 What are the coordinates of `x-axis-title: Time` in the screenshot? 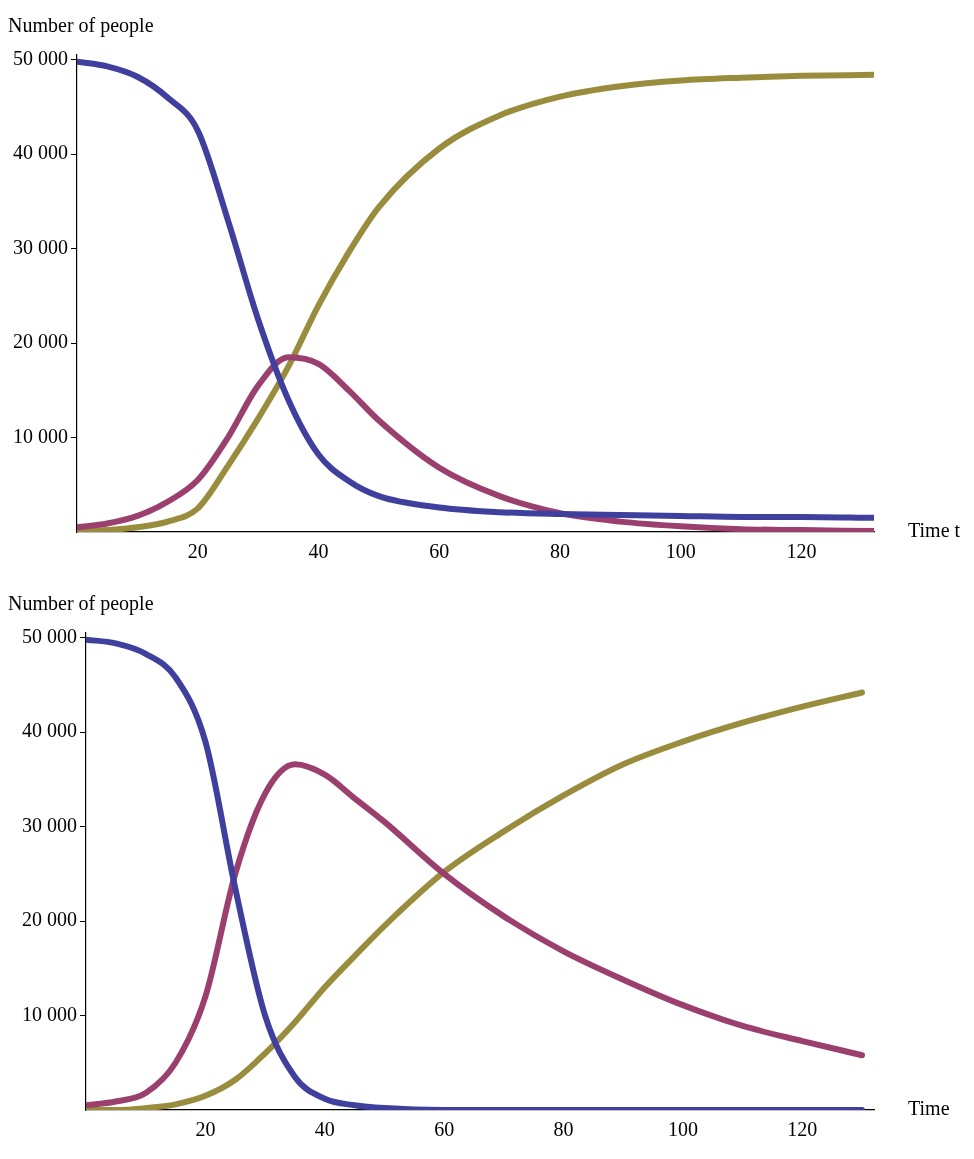 It's located at (929, 1108).